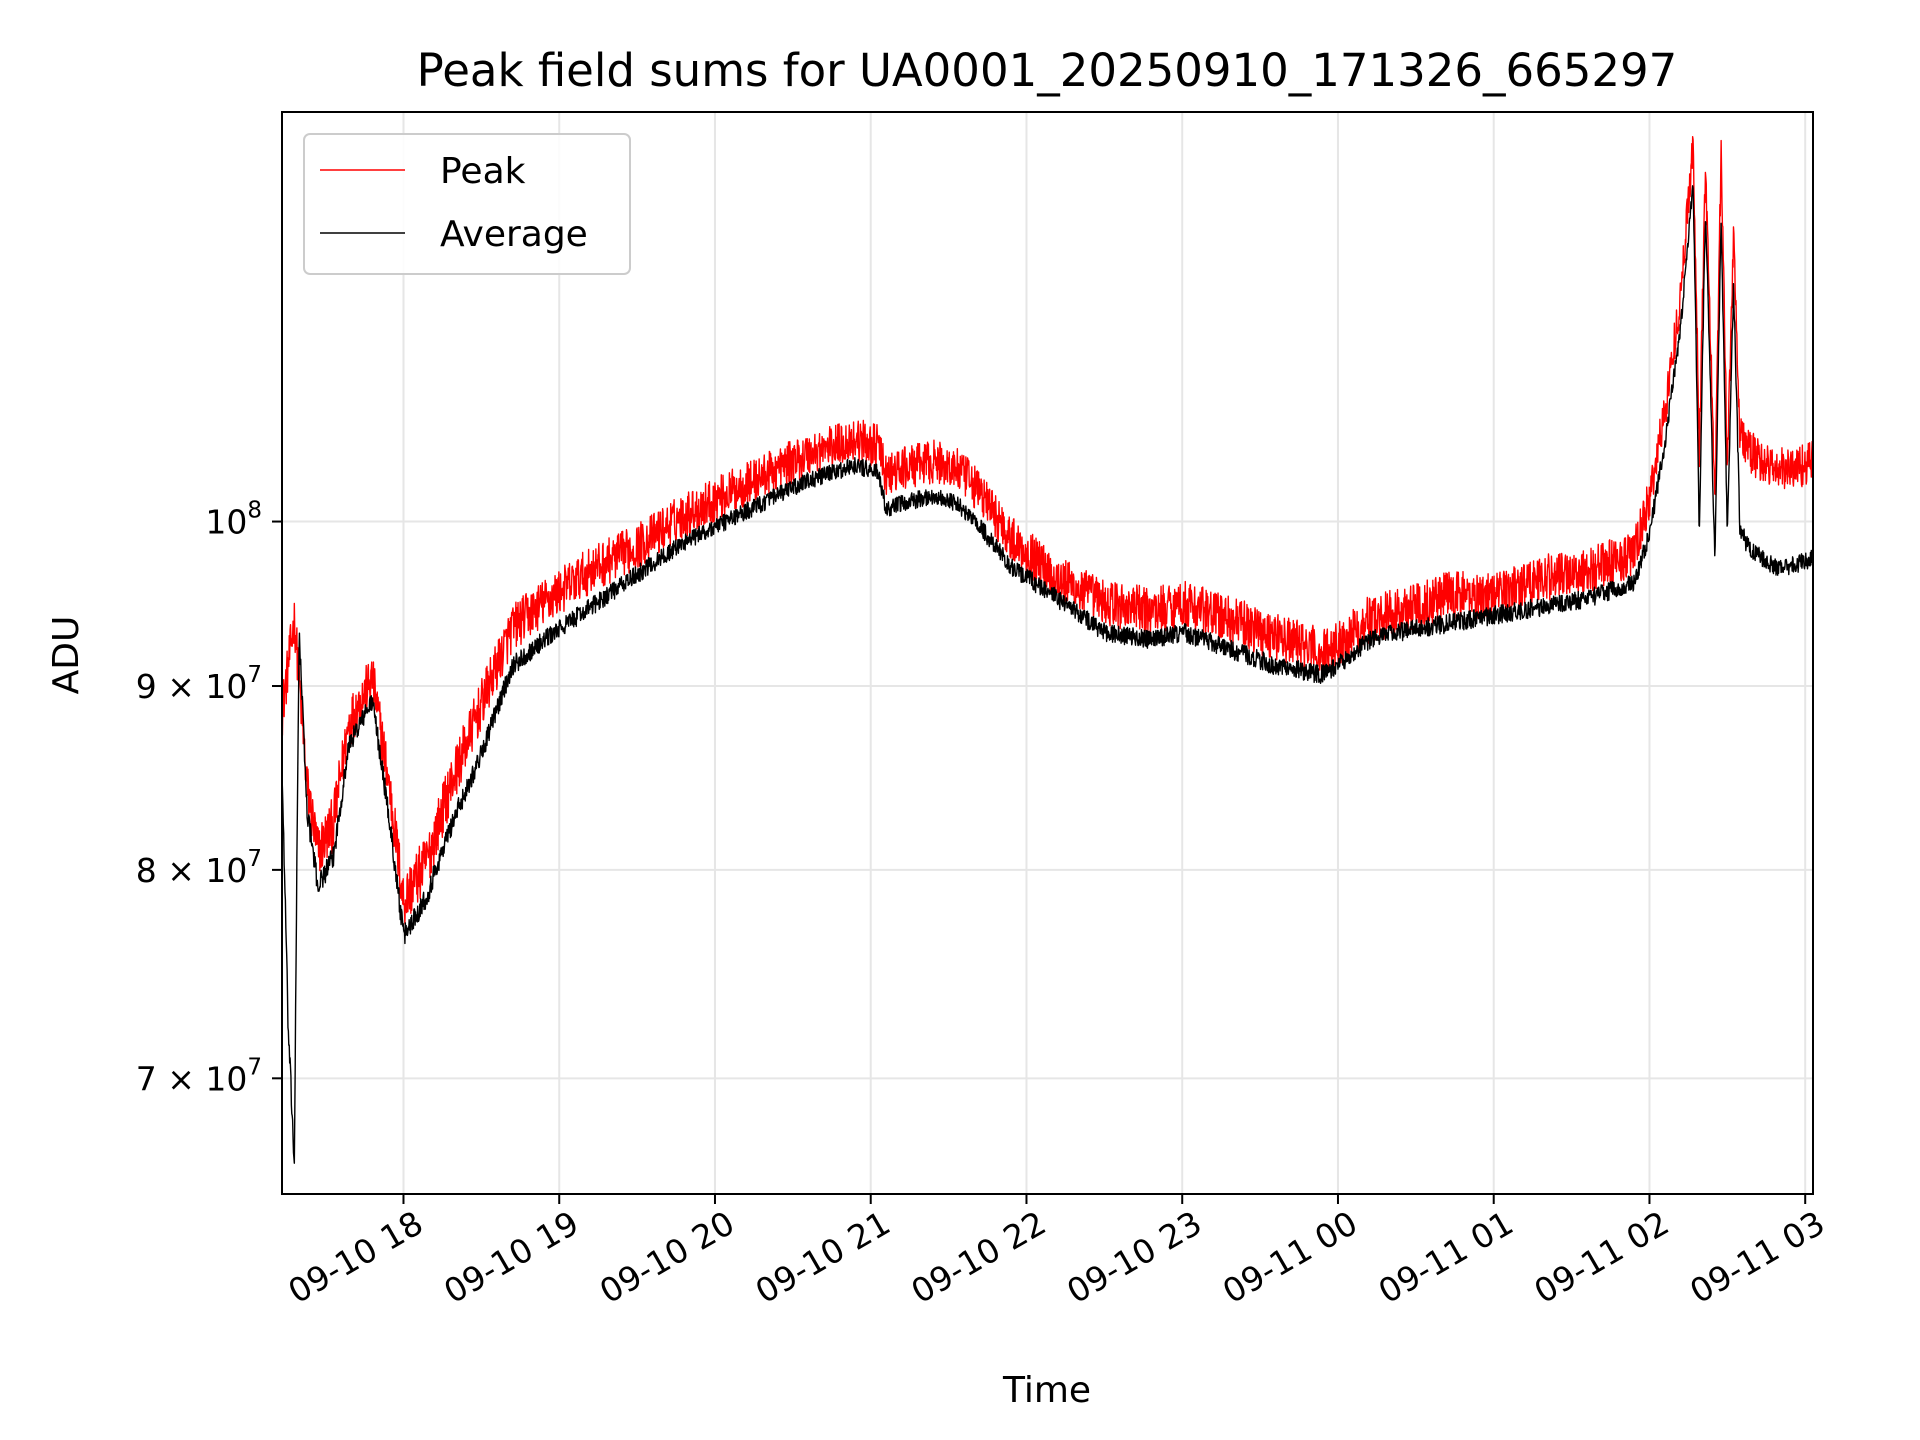 Image resolution: width=1920 pixels, height=1440 pixels. I want to click on legend-box, so click(467, 204).